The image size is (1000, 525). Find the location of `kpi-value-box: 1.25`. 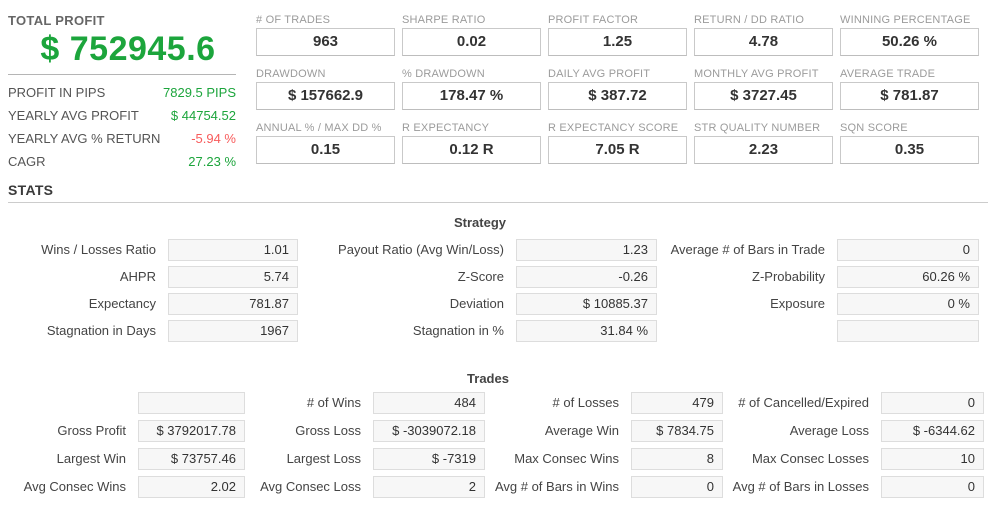

kpi-value-box: 1.25 is located at coordinates (617, 42).